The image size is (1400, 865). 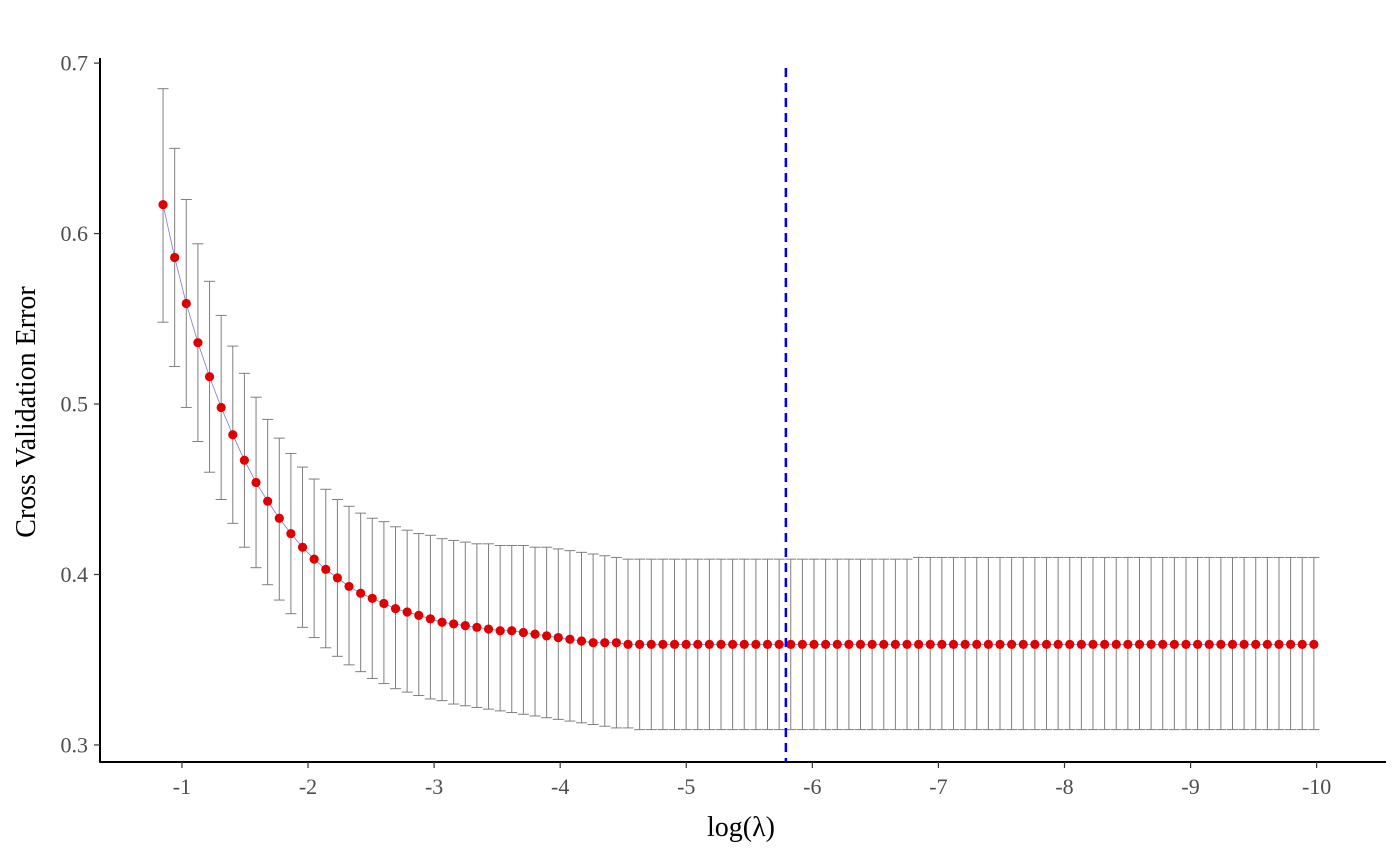 I want to click on y-tick-label: 0.4, so click(x=75, y=574).